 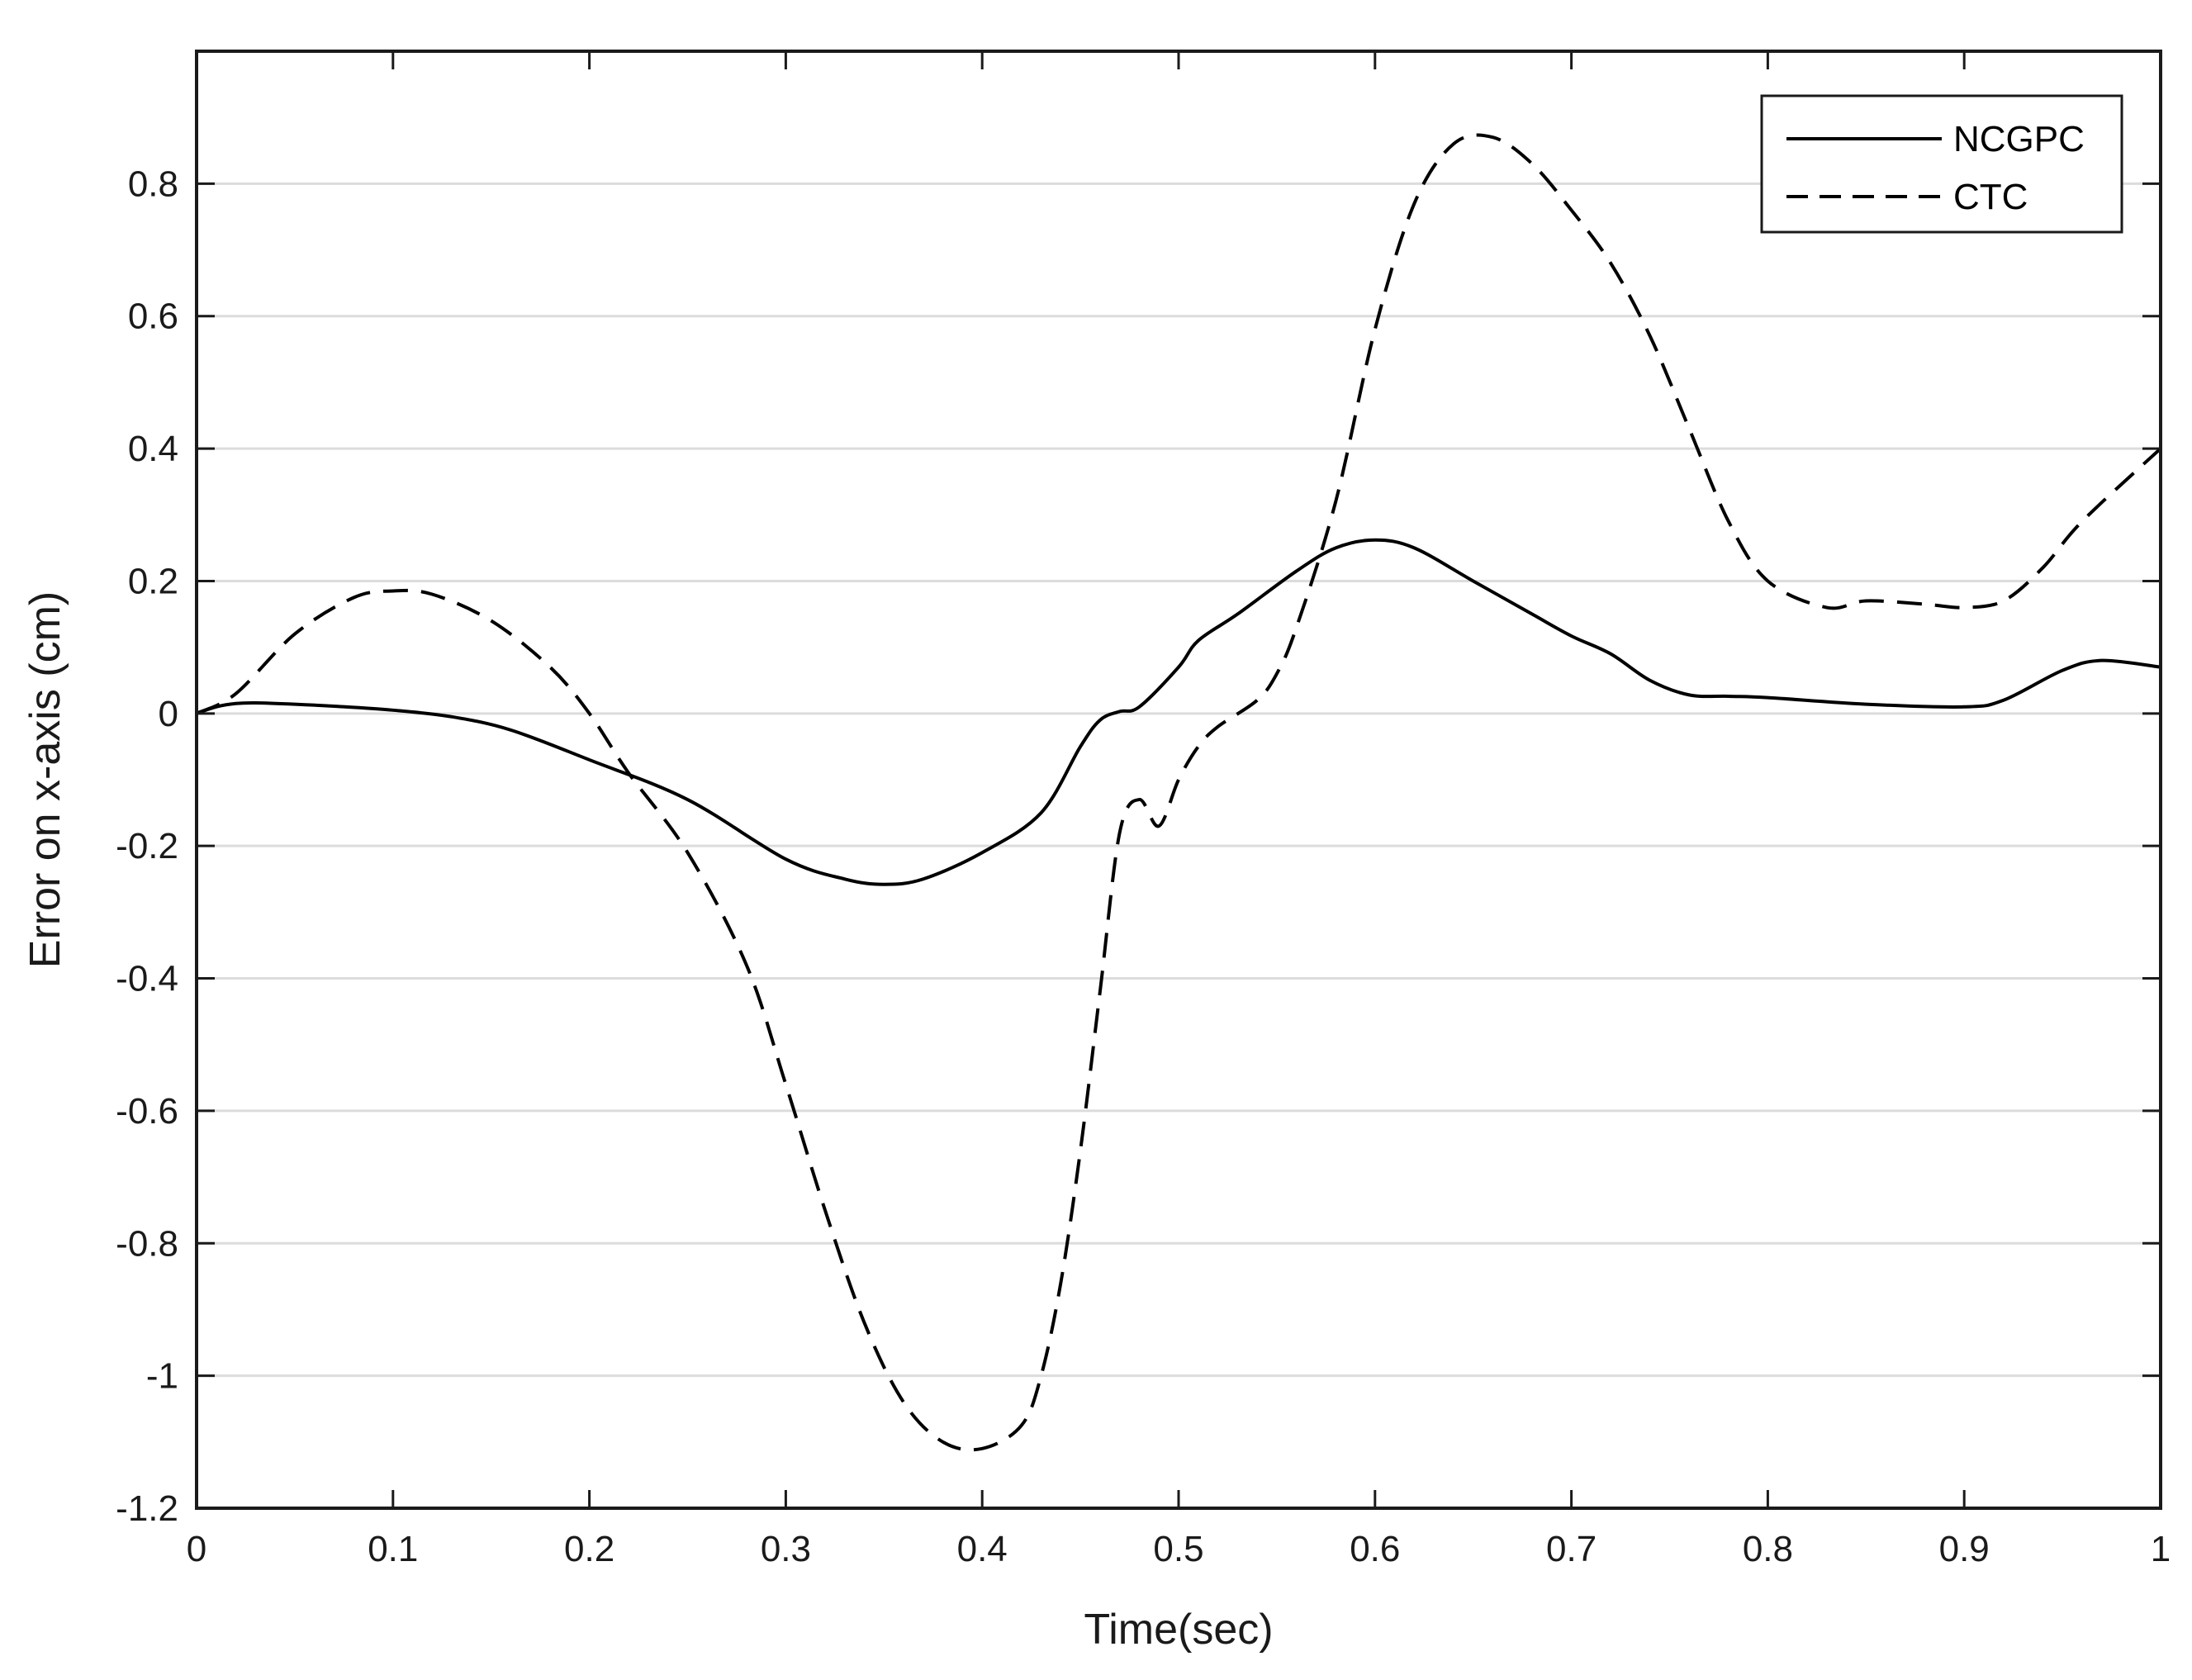 What do you see at coordinates (982, 1549) in the screenshot?
I see `x-tick-label: 0.4` at bounding box center [982, 1549].